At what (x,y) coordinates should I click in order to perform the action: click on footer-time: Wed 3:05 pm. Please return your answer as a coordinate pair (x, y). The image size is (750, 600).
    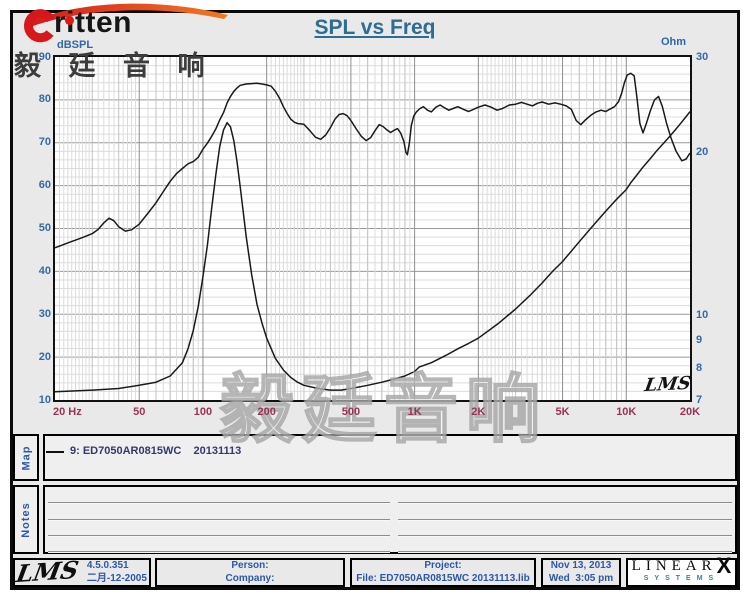
    Looking at the image, I should click on (581, 578).